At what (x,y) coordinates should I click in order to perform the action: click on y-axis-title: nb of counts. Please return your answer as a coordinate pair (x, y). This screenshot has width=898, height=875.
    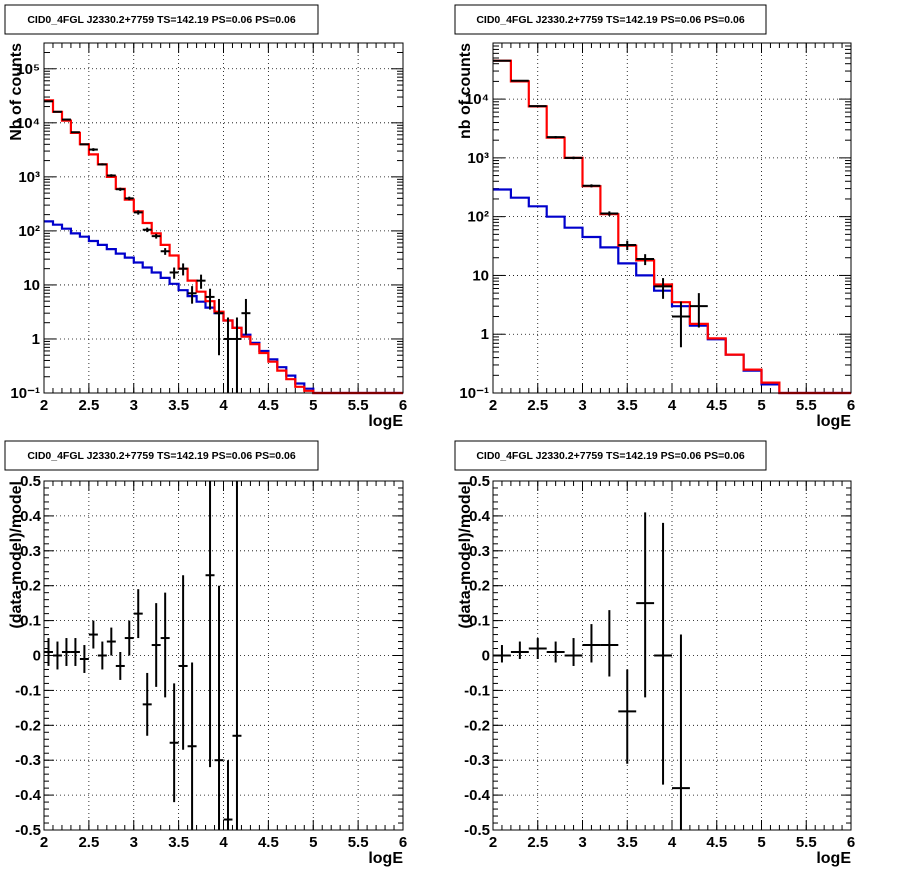
    Looking at the image, I should click on (465, 91).